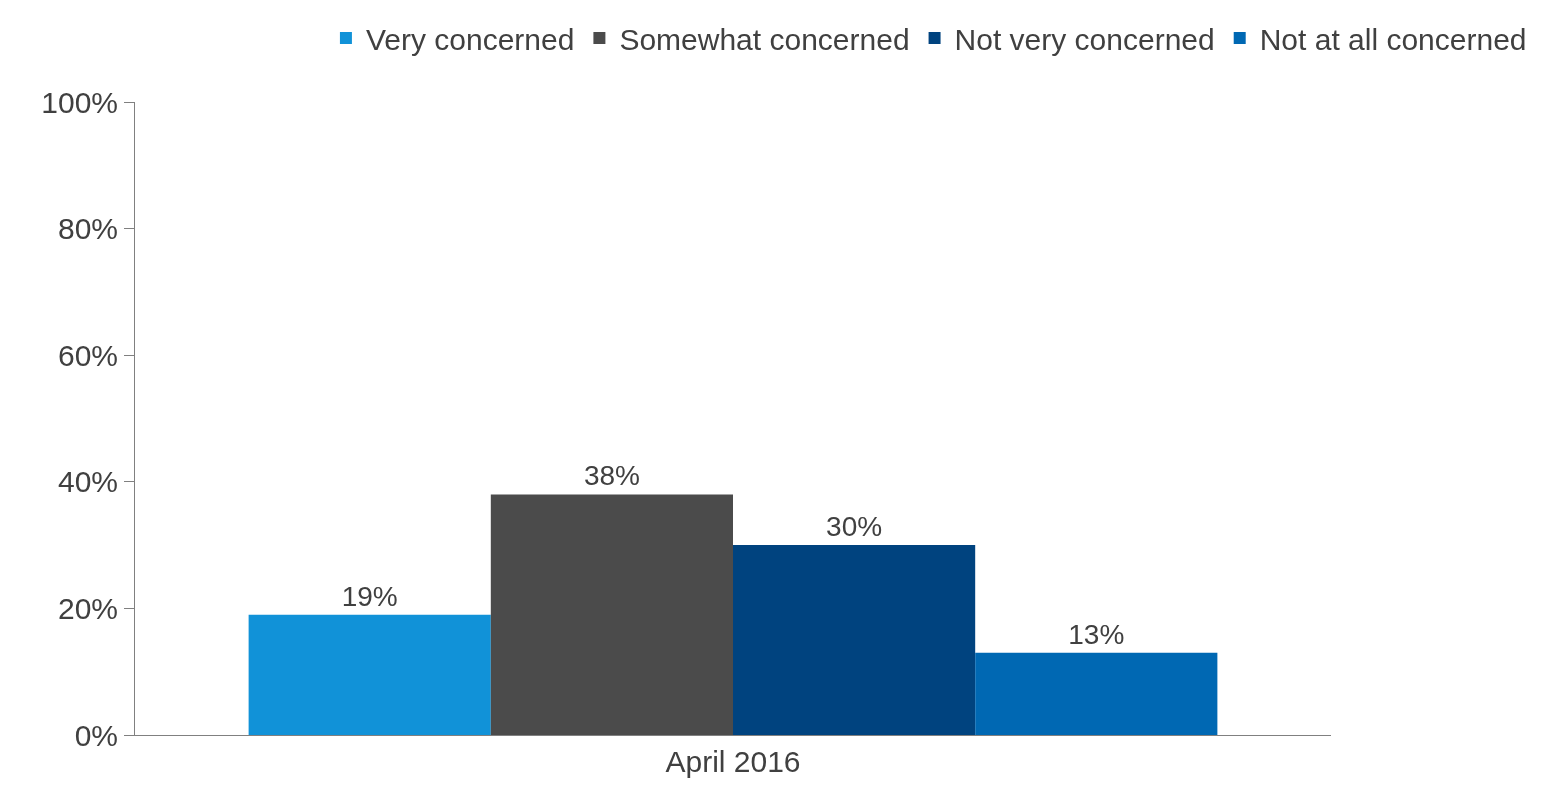  What do you see at coordinates (611, 476) in the screenshot?
I see `data-label: 38%` at bounding box center [611, 476].